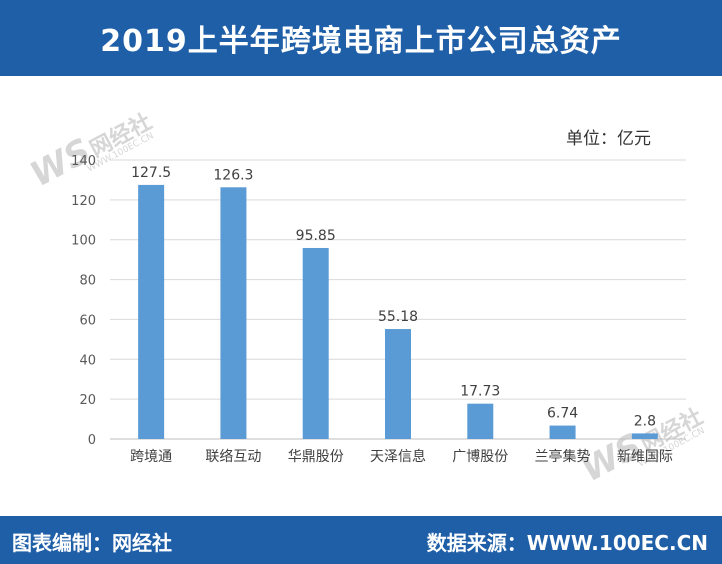  I want to click on y-tick-label: 20, so click(87, 400).